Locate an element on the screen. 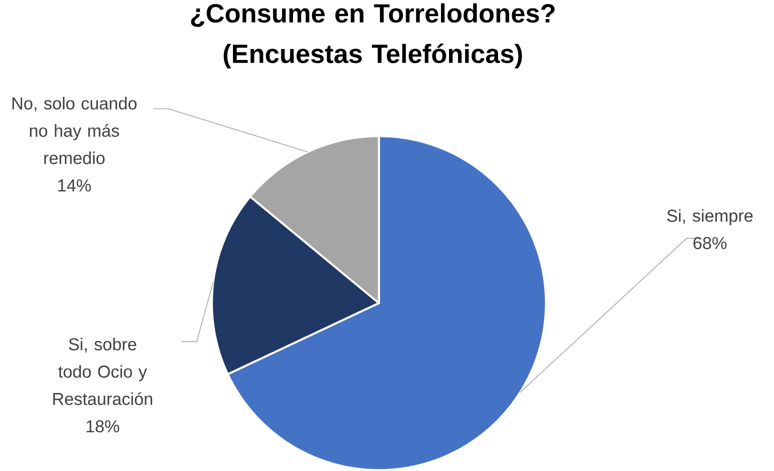 This screenshot has height=471, width=774. slice-label: Si, siempre is located at coordinates (710, 217).